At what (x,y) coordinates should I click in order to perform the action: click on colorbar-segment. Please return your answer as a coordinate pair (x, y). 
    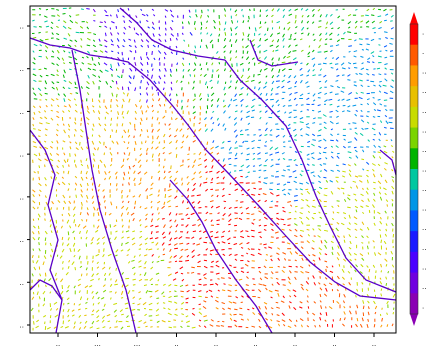
    Looking at the image, I should click on (414, 221).